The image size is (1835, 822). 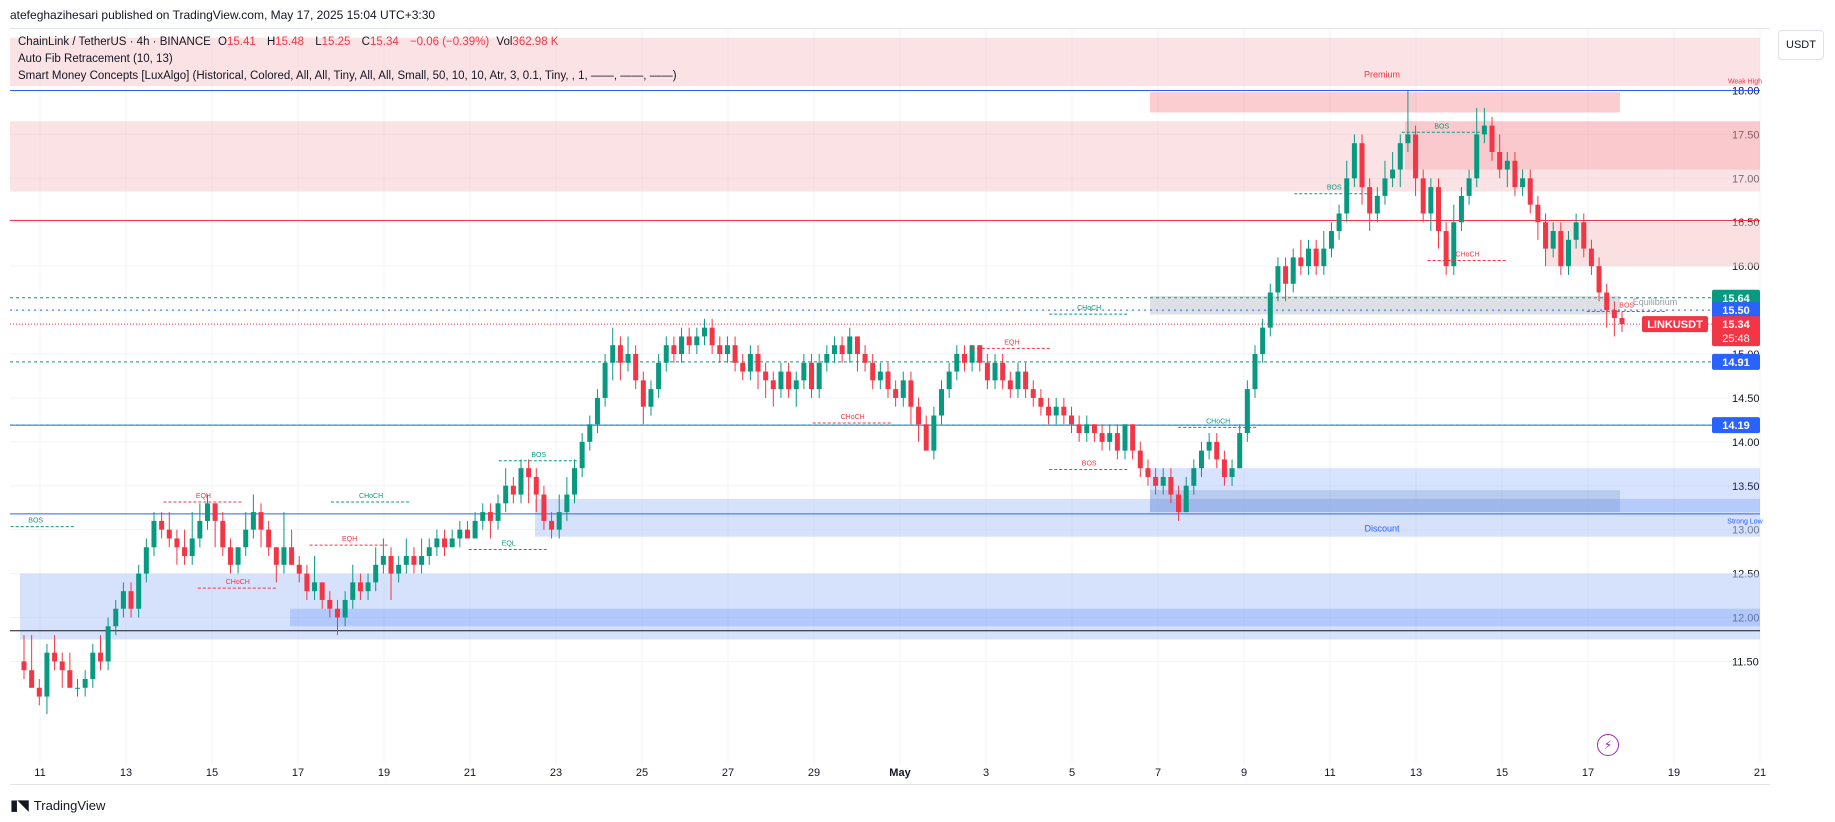 What do you see at coordinates (1745, 522) in the screenshot?
I see `strong-low-label: Strong Low` at bounding box center [1745, 522].